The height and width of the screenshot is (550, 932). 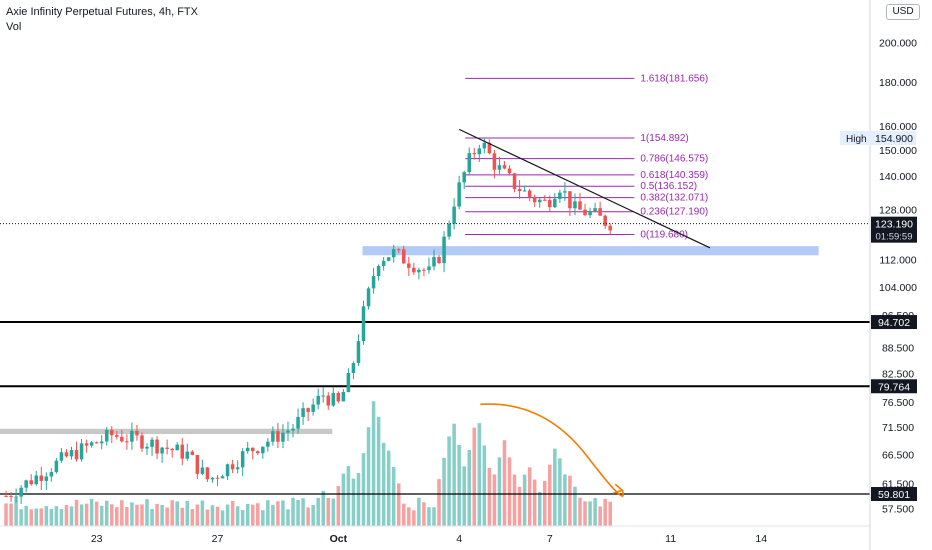 I want to click on y-tick-13: 66.500, so click(x=898, y=455).